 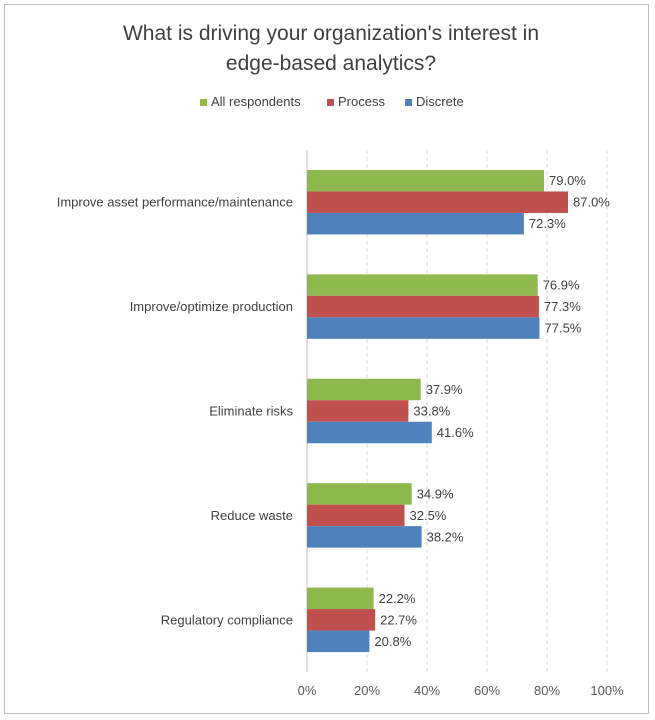 I want to click on data-label-3-2: 38.2%, so click(x=445, y=536).